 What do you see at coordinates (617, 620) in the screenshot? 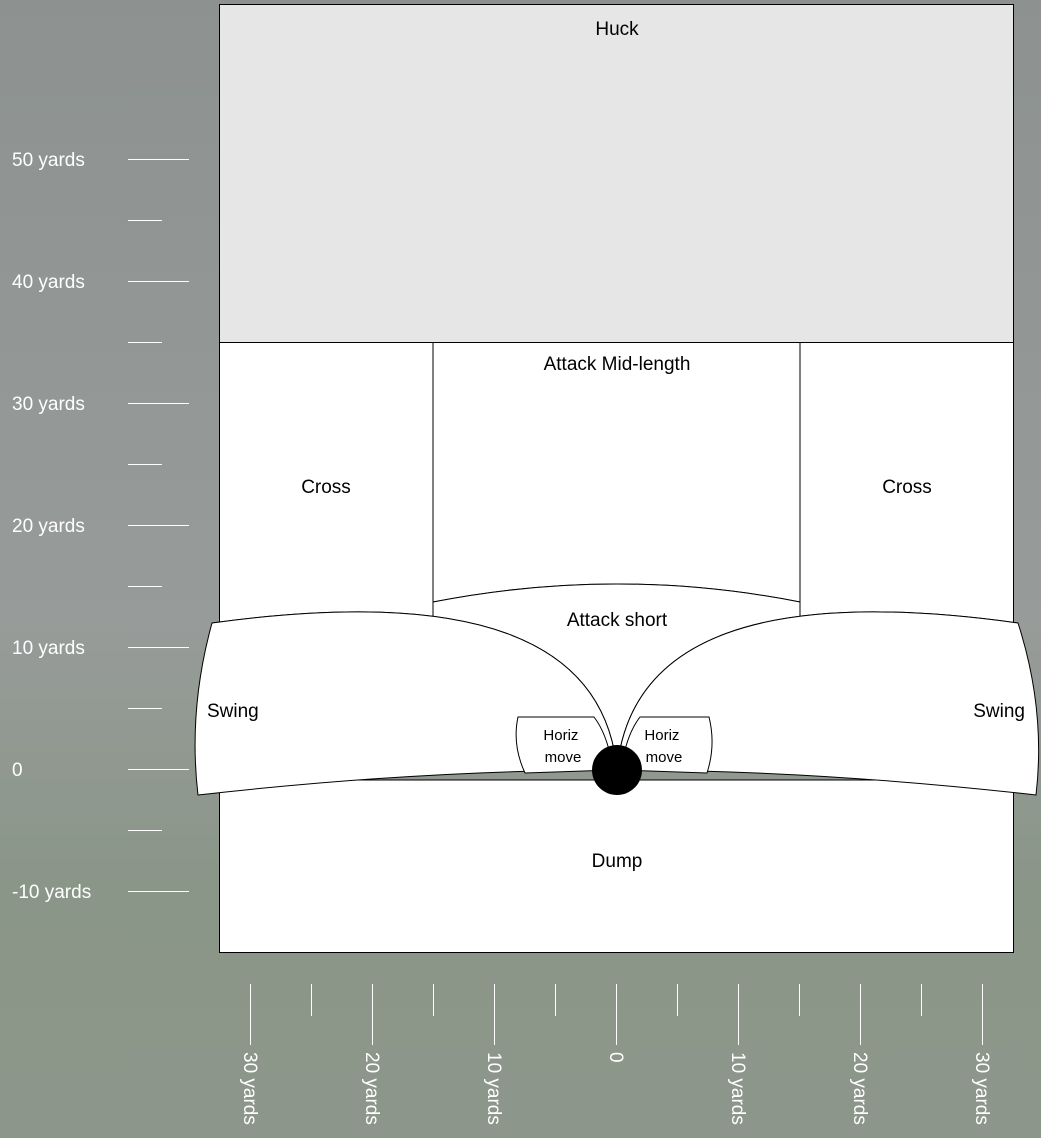
I see `attack-short-label: Attack short` at bounding box center [617, 620].